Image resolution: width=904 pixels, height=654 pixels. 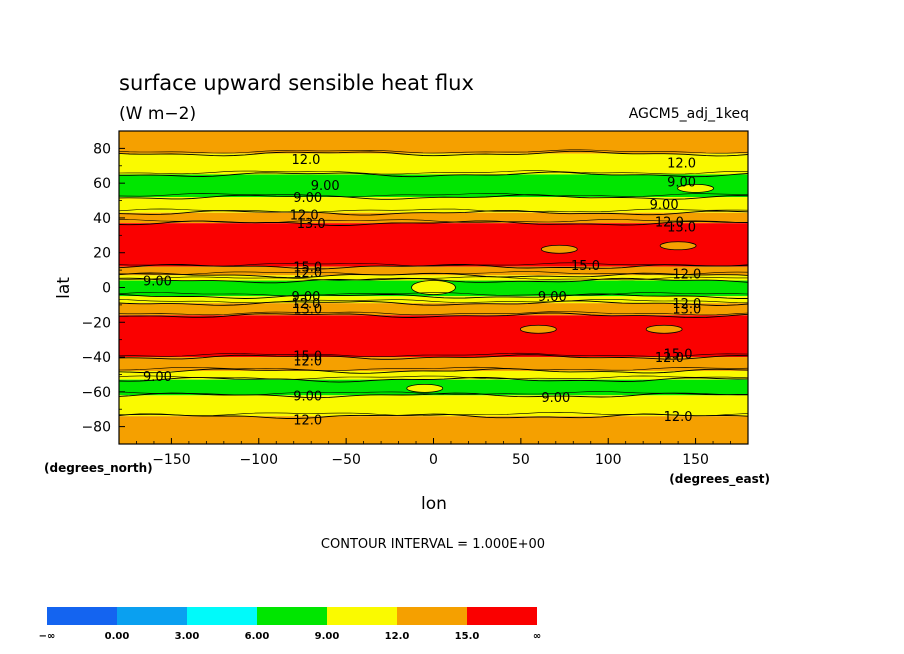 I want to click on y-tick-label-7: −60, so click(x=96, y=393).